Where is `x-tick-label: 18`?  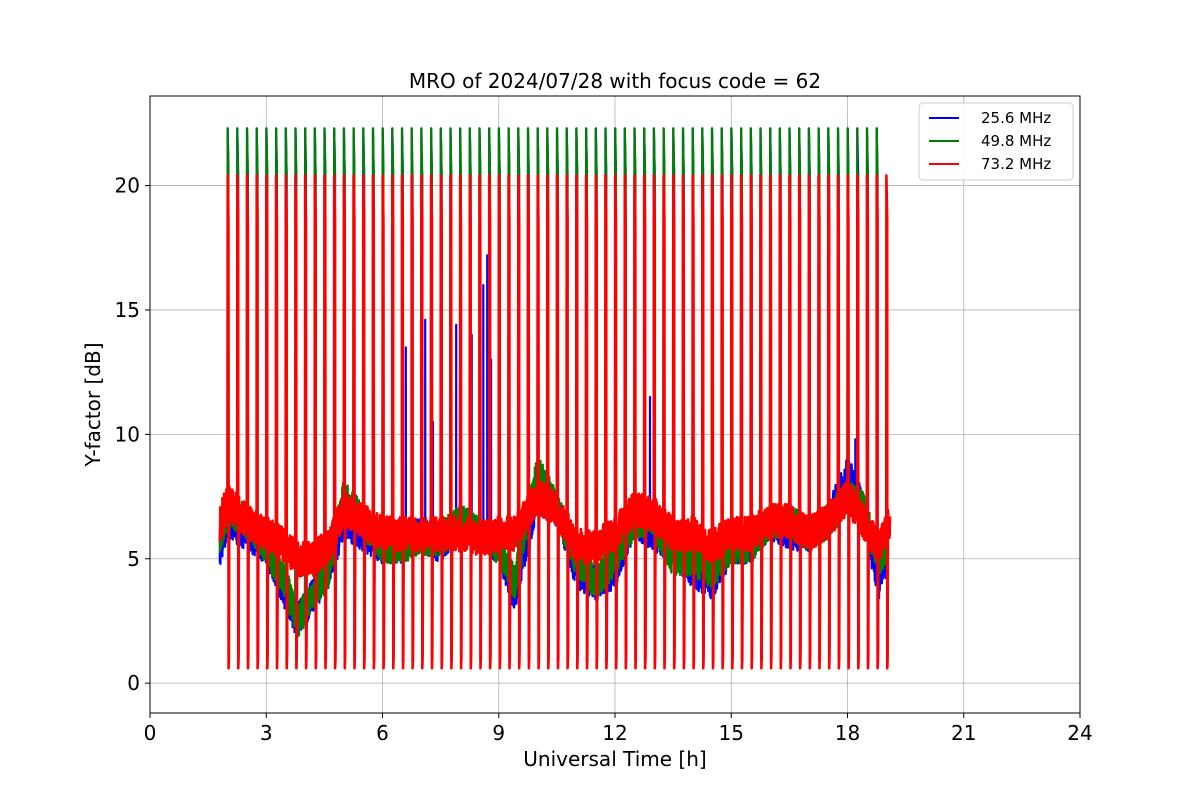 x-tick-label: 18 is located at coordinates (847, 733).